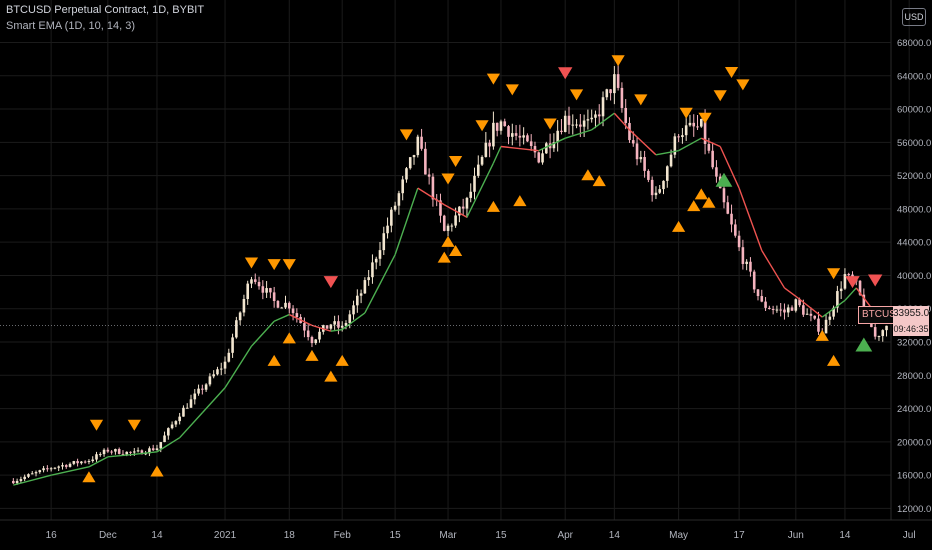 The width and height of the screenshot is (932, 550). Describe the element at coordinates (225, 535) in the screenshot. I see `time-tick-label: 2021` at that location.